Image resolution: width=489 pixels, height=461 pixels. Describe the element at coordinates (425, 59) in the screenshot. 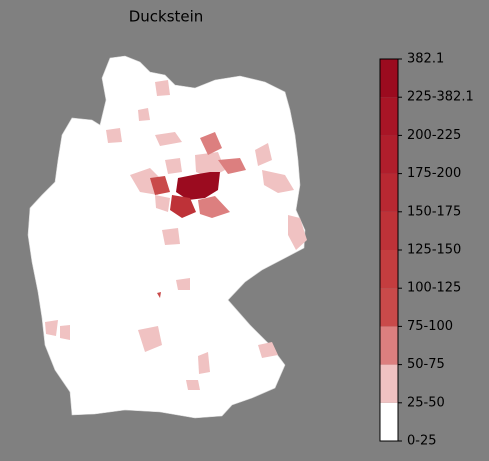

I see `colorbar-label: 382.1` at that location.